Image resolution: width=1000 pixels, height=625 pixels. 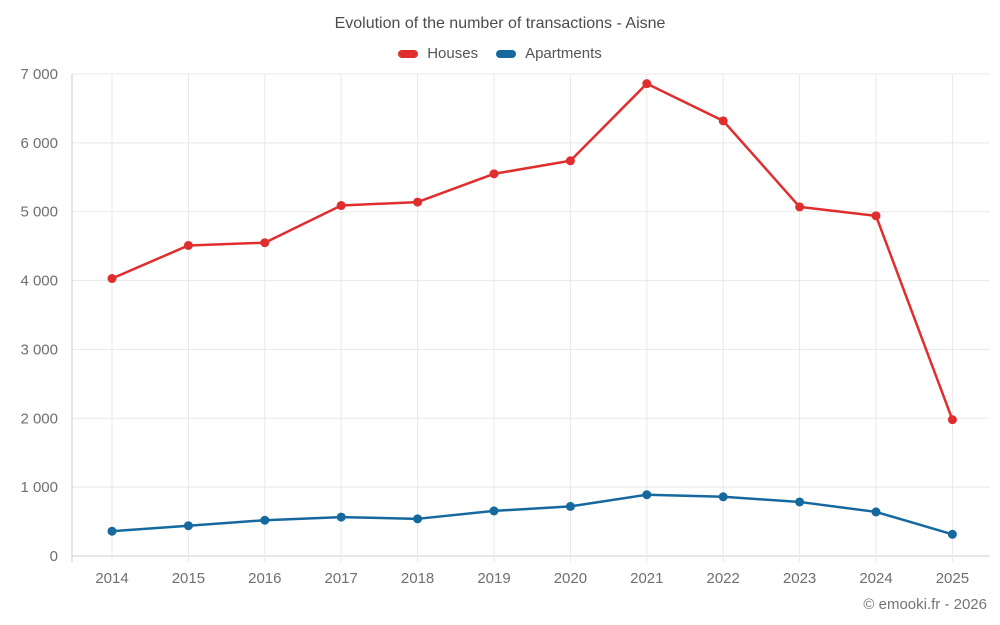 I want to click on x-axis-tick-label: 2016, so click(x=264, y=578).